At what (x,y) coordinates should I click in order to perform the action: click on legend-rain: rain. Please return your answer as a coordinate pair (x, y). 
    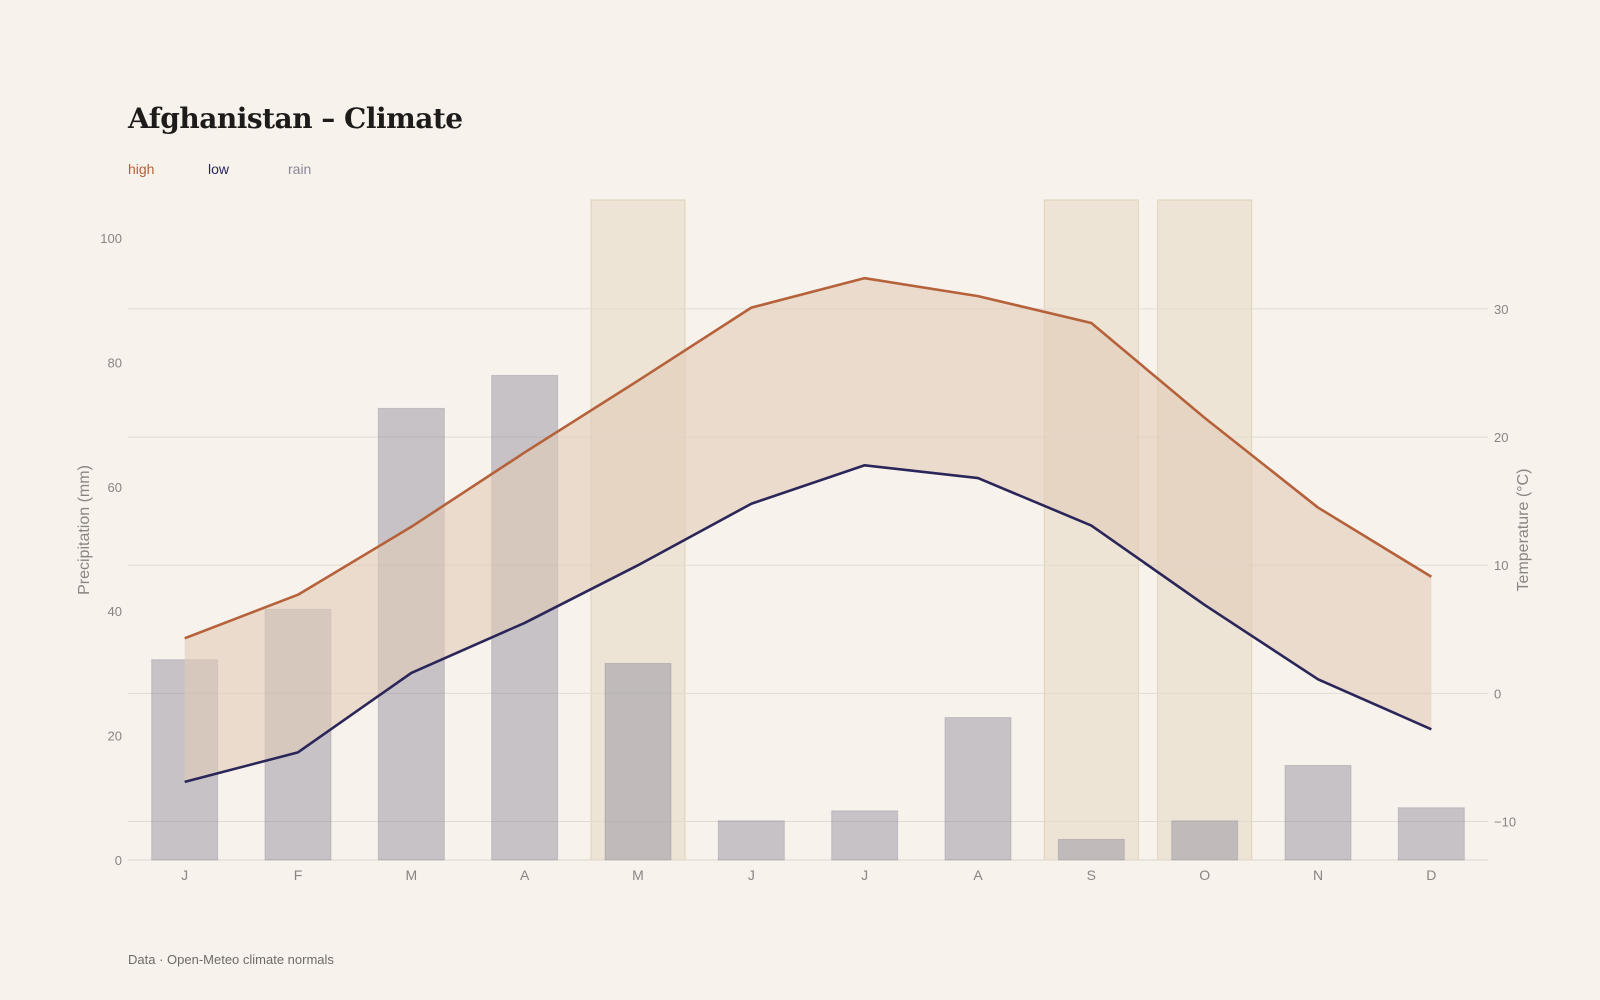
    Looking at the image, I should click on (300, 169).